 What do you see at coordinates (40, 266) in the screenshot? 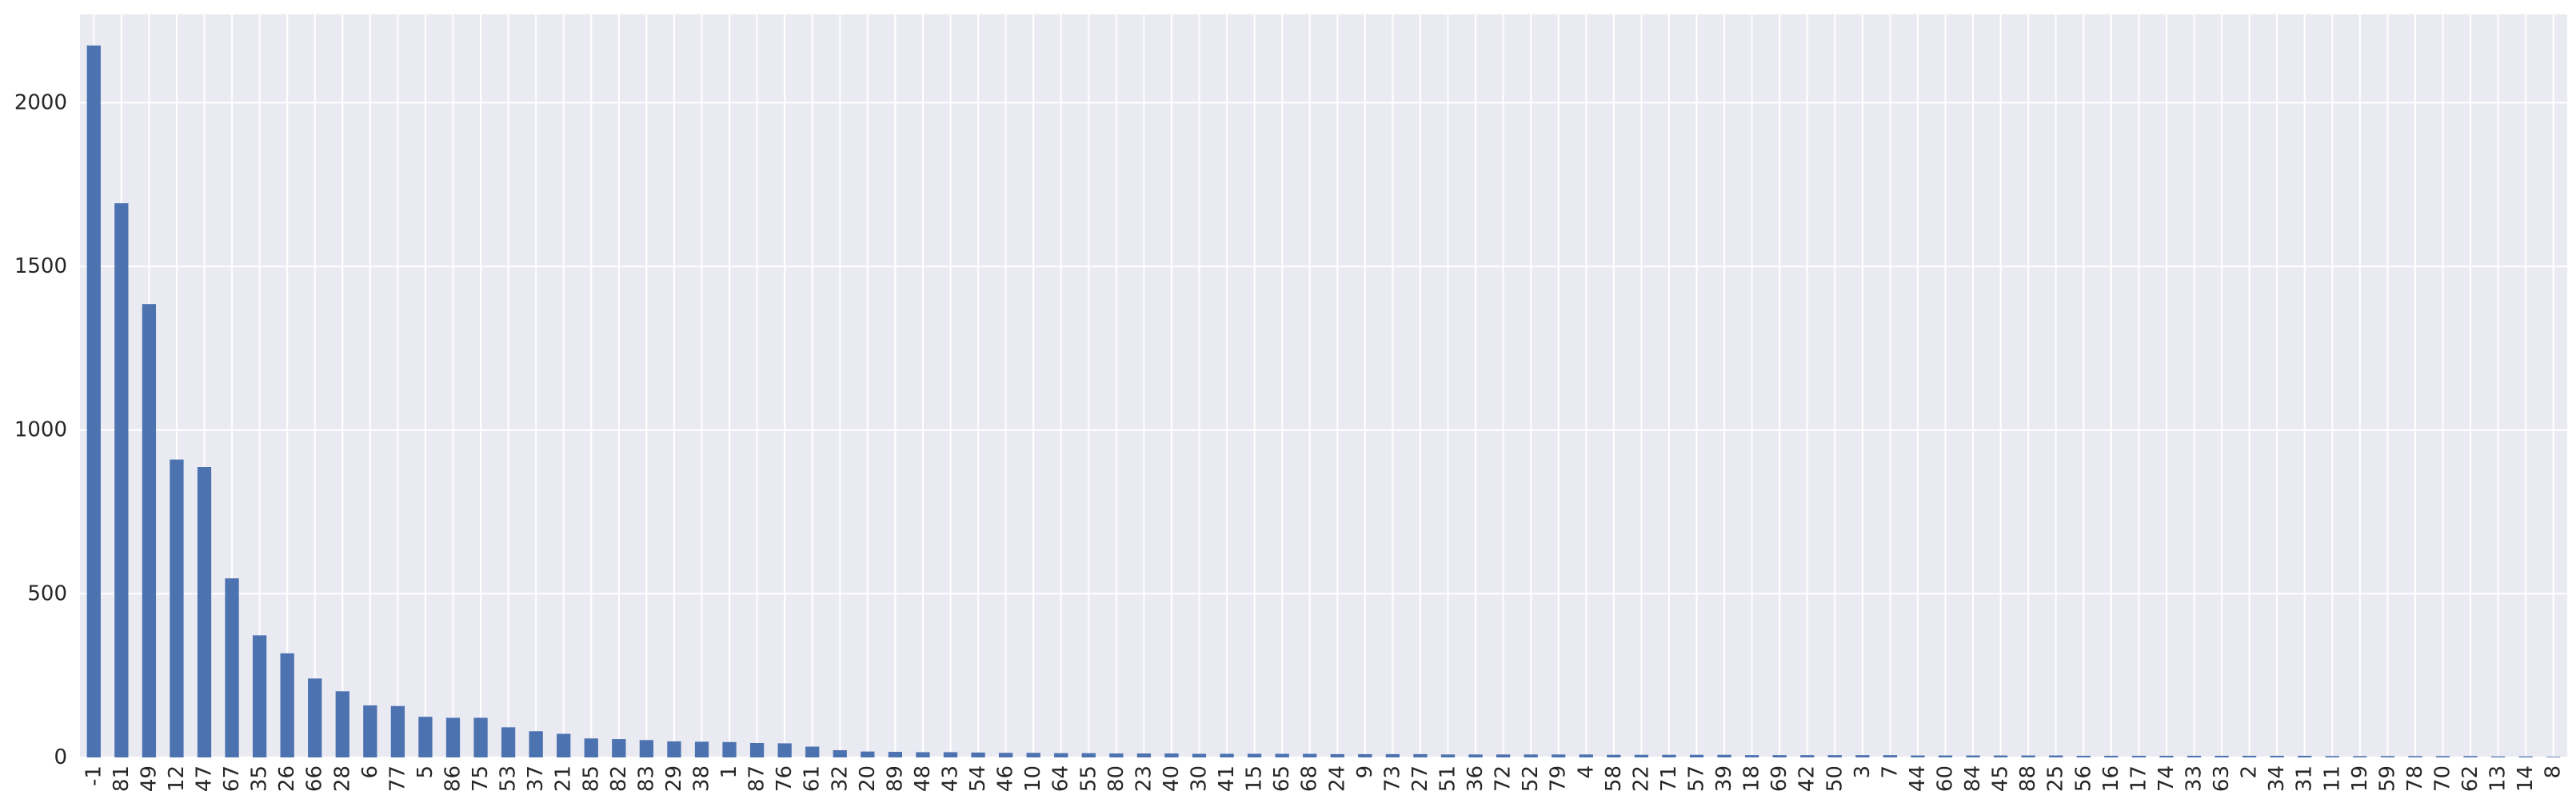
I see `y-tick-label: 1500` at bounding box center [40, 266].